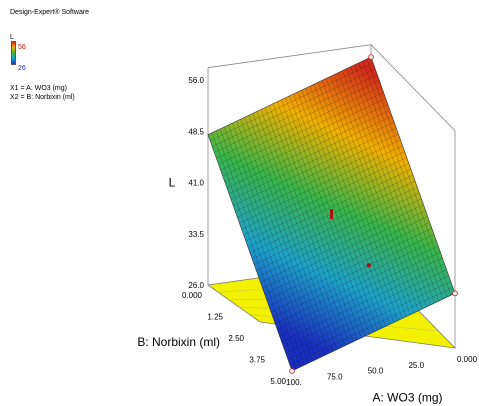 The height and width of the screenshot is (406, 479). Describe the element at coordinates (22, 47) in the screenshot. I see `legend-max-label: 56` at that location.